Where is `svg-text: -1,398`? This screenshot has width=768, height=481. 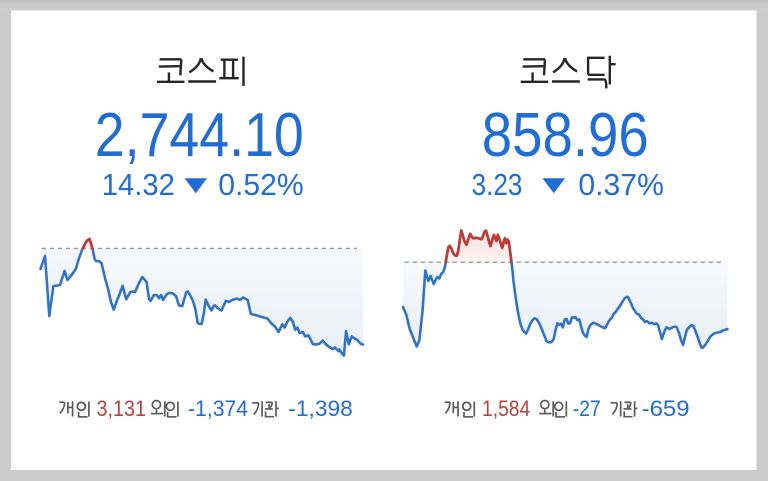 svg-text: -1,398 is located at coordinates (320, 408).